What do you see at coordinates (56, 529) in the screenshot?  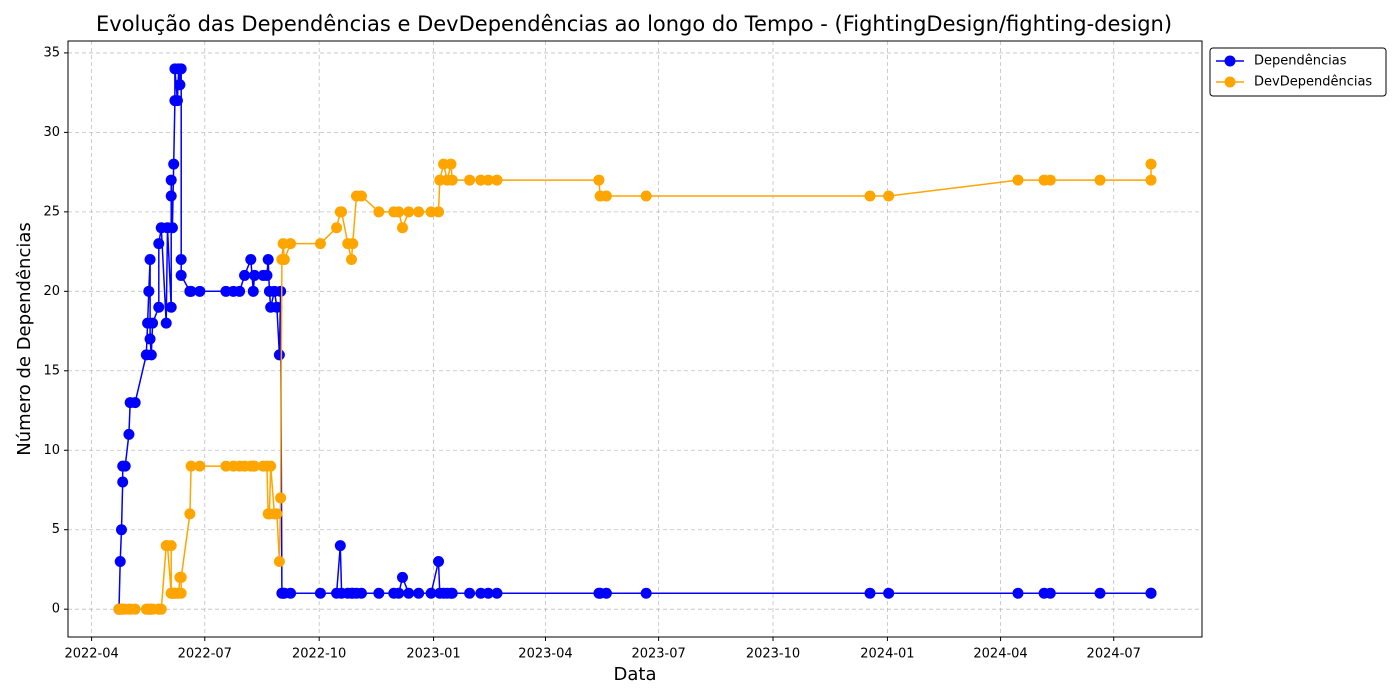 I see `y-tick-label: 5` at bounding box center [56, 529].